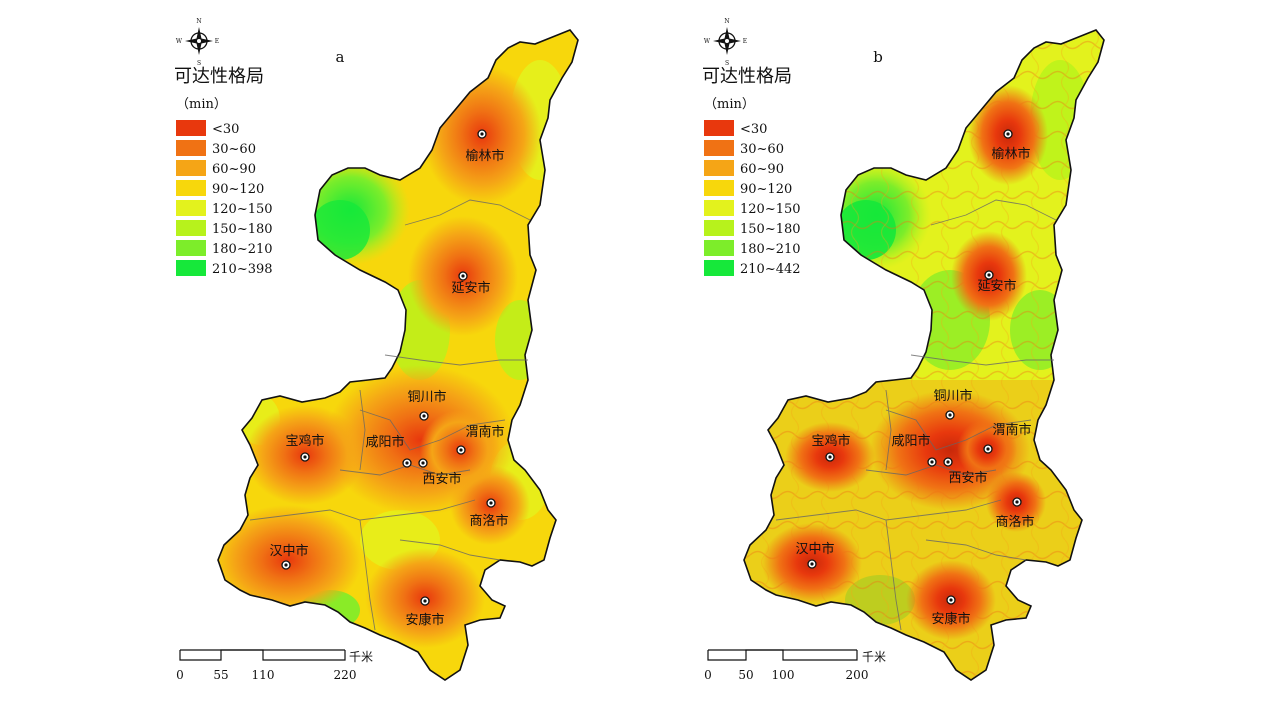 Image resolution: width=1268 pixels, height=709 pixels. I want to click on county-boundaries-a, so click(390, 415).